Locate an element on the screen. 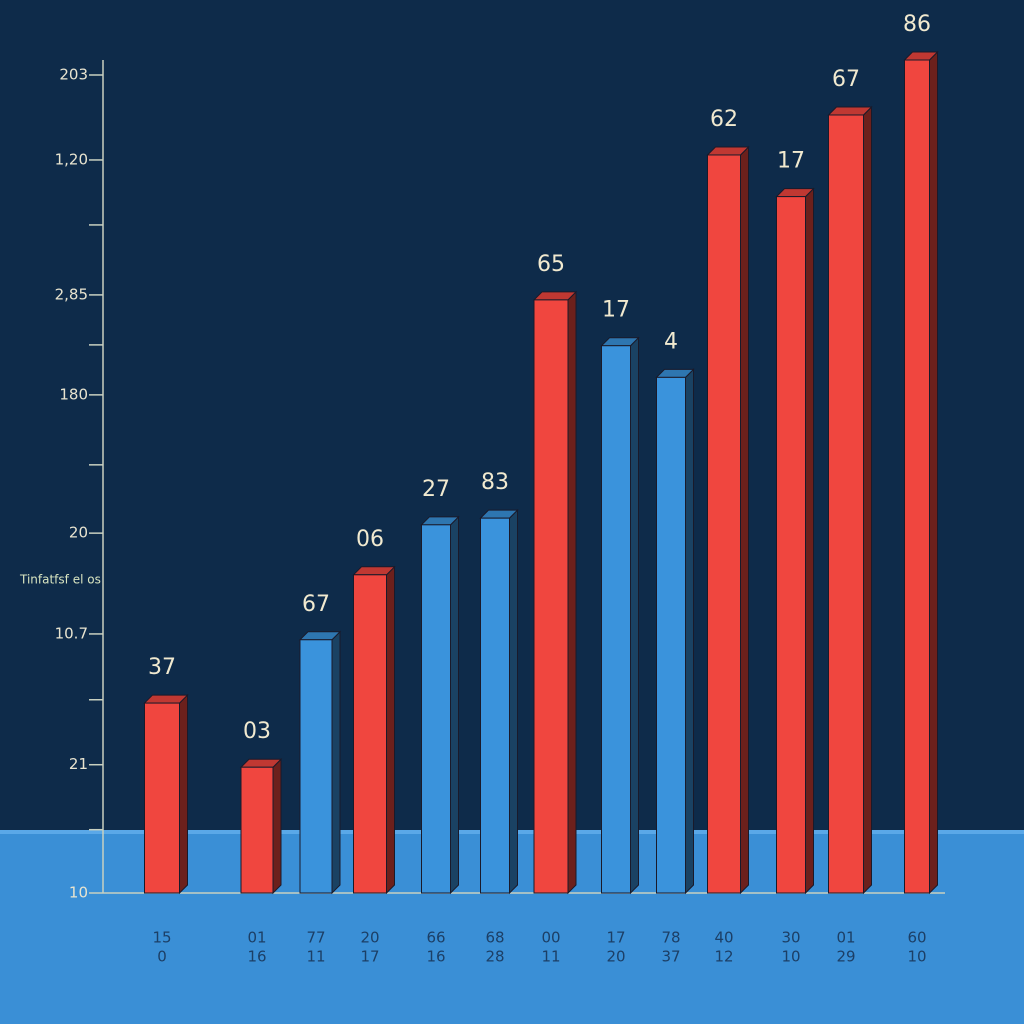 The width and height of the screenshot is (1024, 1024). x-tick-label: 00 is located at coordinates (550, 938).